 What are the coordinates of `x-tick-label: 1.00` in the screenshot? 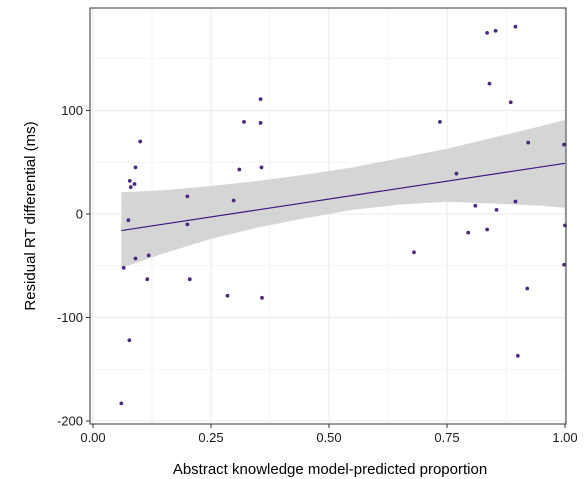 It's located at (564, 437).